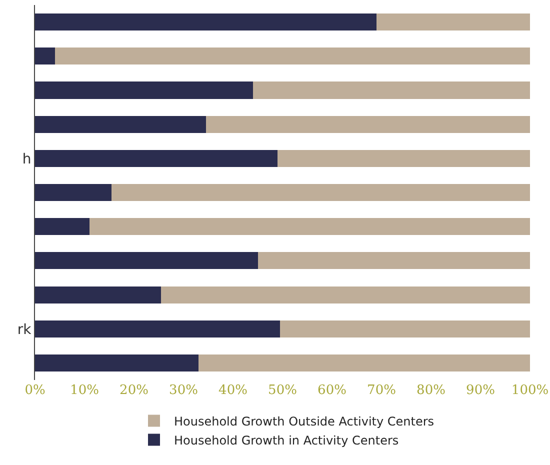 This screenshot has width=550, height=465. Describe the element at coordinates (183, 390) in the screenshot. I see `x-tick-label: 30%` at that location.